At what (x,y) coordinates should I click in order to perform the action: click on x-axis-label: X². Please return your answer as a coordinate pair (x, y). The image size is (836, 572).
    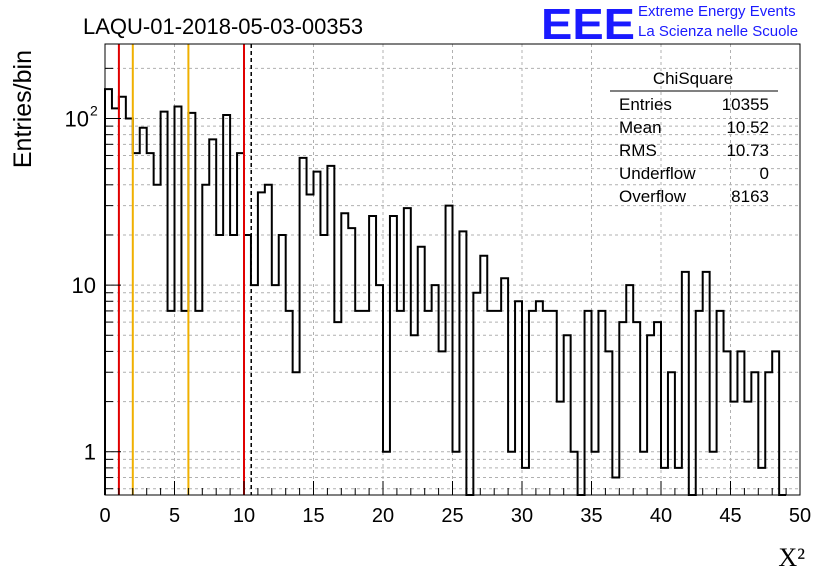
    Looking at the image, I should click on (791, 557).